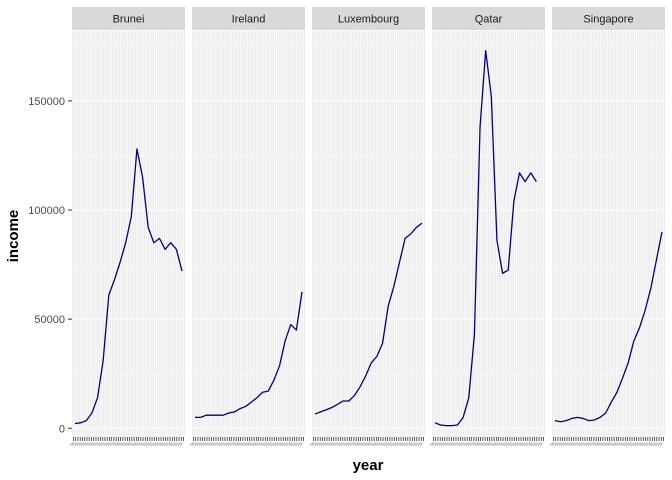 The height and width of the screenshot is (480, 672). What do you see at coordinates (368, 465) in the screenshot?
I see `x-axis-title: year` at bounding box center [368, 465].